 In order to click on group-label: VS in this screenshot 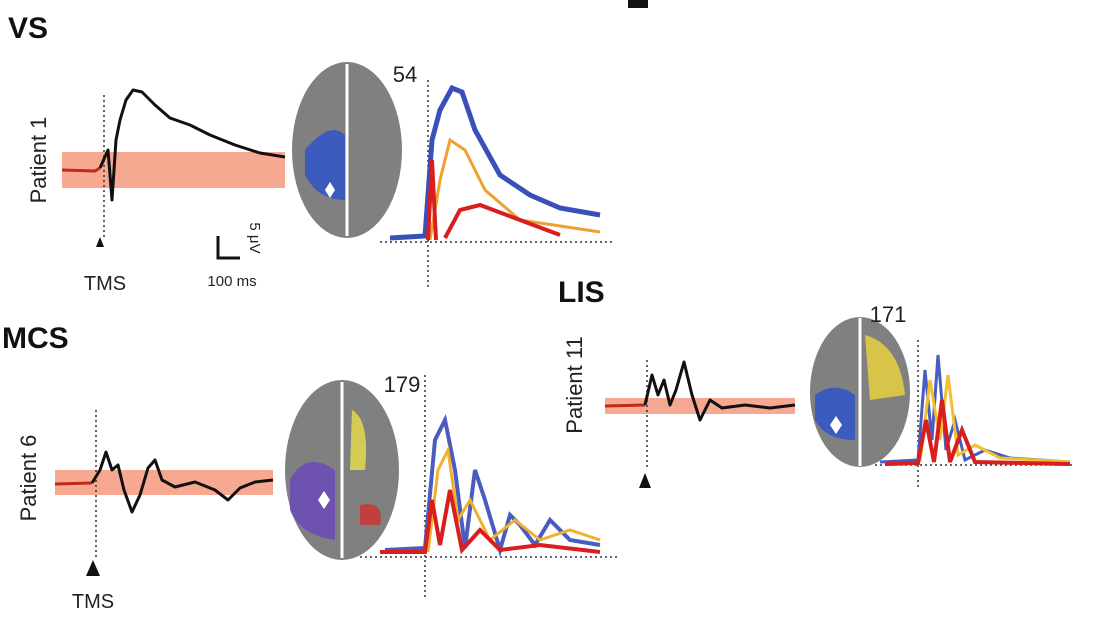, I will do `click(28, 28)`.